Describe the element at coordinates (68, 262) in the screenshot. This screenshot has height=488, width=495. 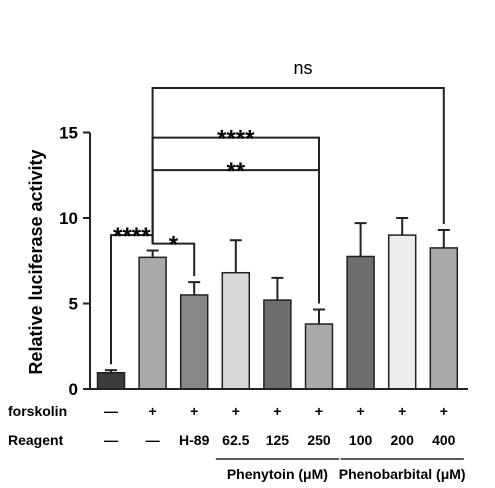
I see `y-tick-labels: 0 5 10 15` at that location.